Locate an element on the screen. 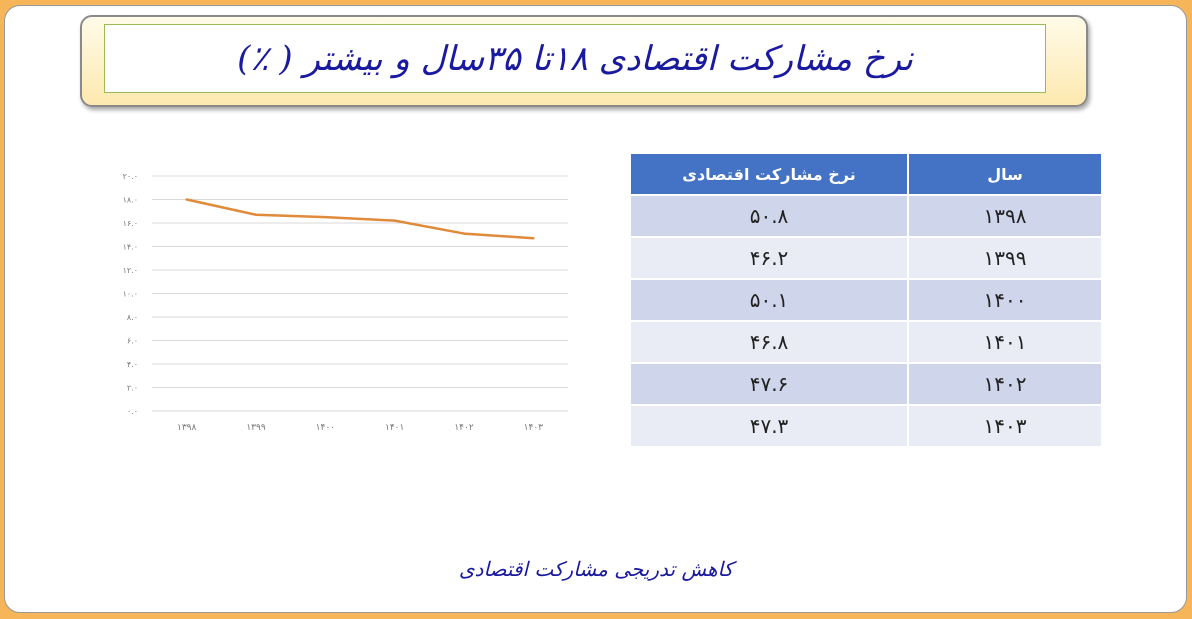 The width and height of the screenshot is (1192, 619). y-tick-label: ۰.۰ is located at coordinates (132, 411).